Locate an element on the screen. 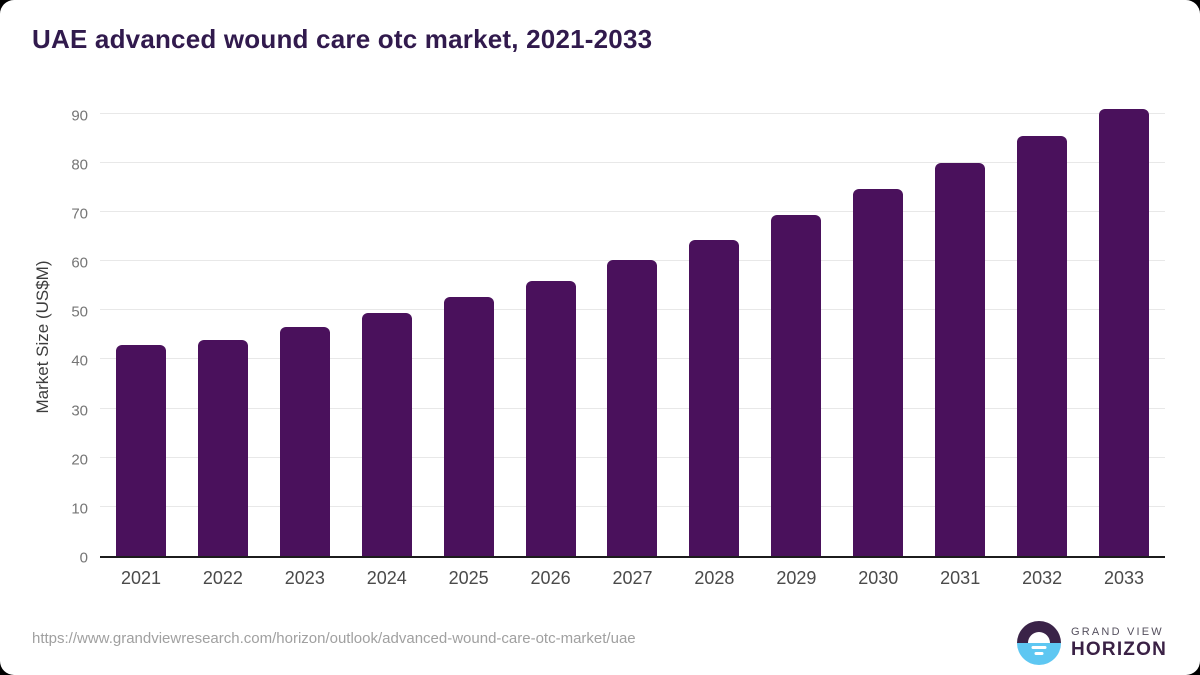  bar-slot-2026: 2026 is located at coordinates (551, 344).